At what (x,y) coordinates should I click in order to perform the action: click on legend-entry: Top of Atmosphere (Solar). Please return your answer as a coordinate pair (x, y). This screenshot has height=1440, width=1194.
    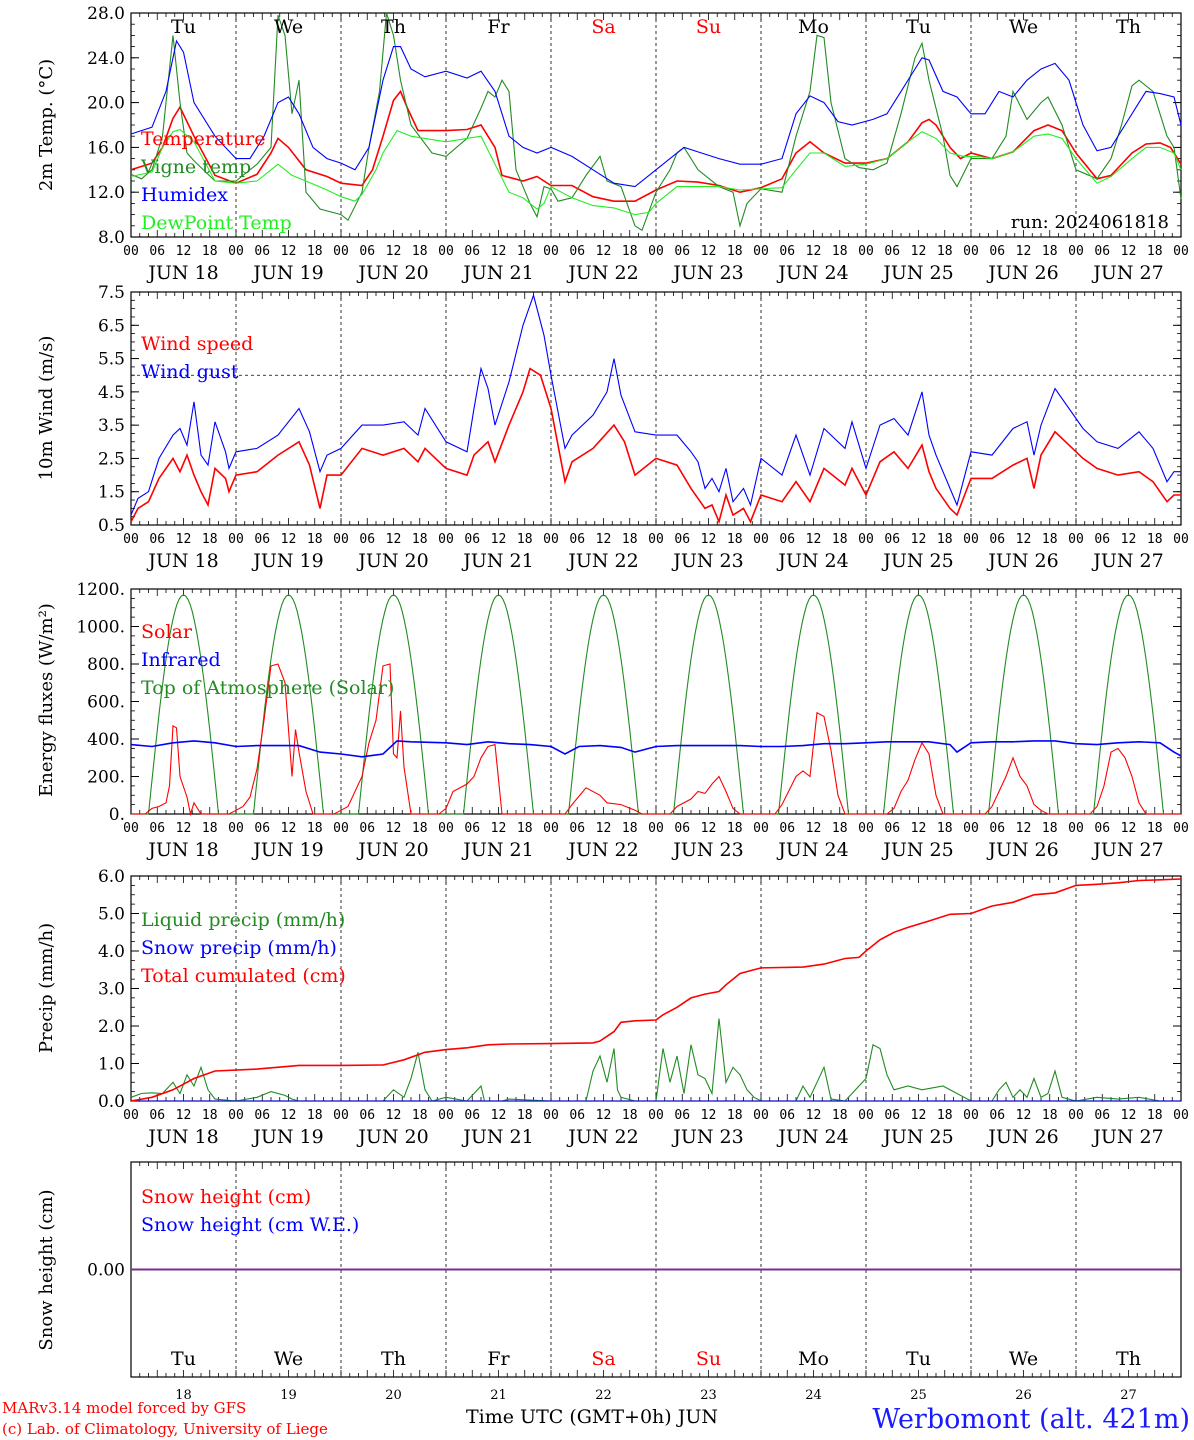
    Looking at the image, I should click on (267, 688).